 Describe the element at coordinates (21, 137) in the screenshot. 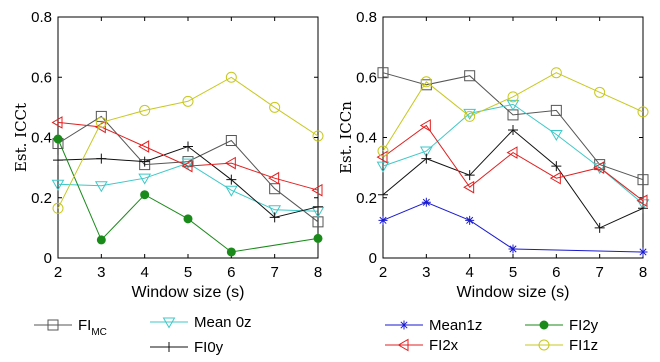

I see `y-axis-label: Est. ICCt` at that location.